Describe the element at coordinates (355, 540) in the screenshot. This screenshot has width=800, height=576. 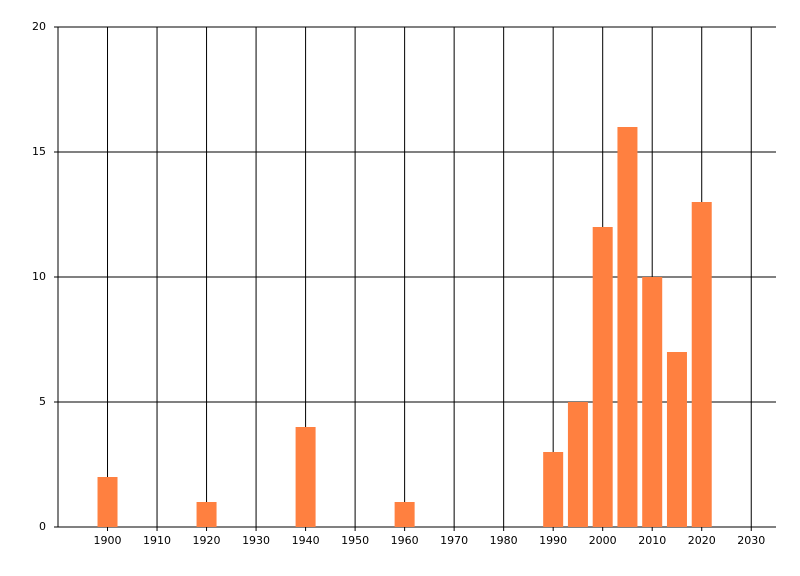
I see `x-tick-label: 1950` at that location.